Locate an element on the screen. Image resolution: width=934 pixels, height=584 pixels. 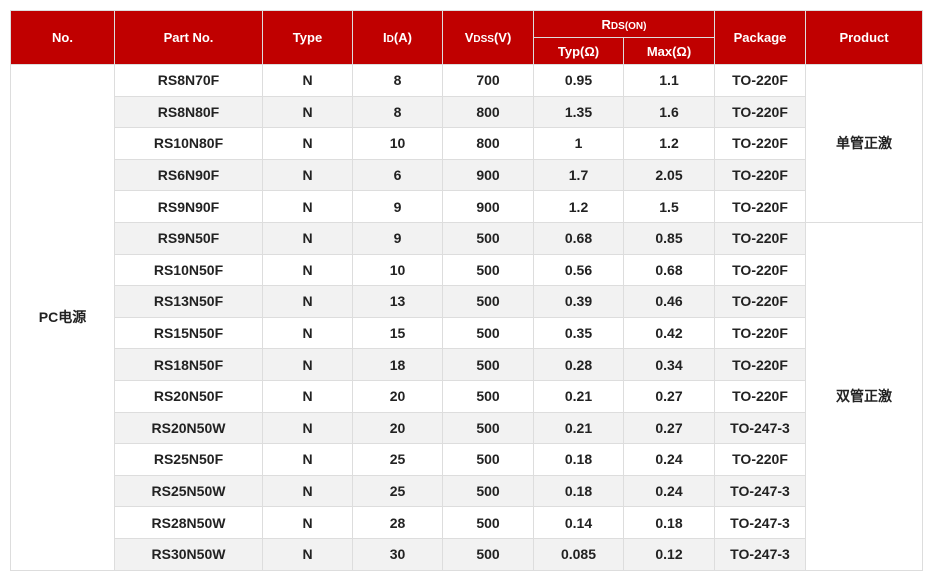
cell-part-no: RS20N50F is located at coordinates (188, 396).